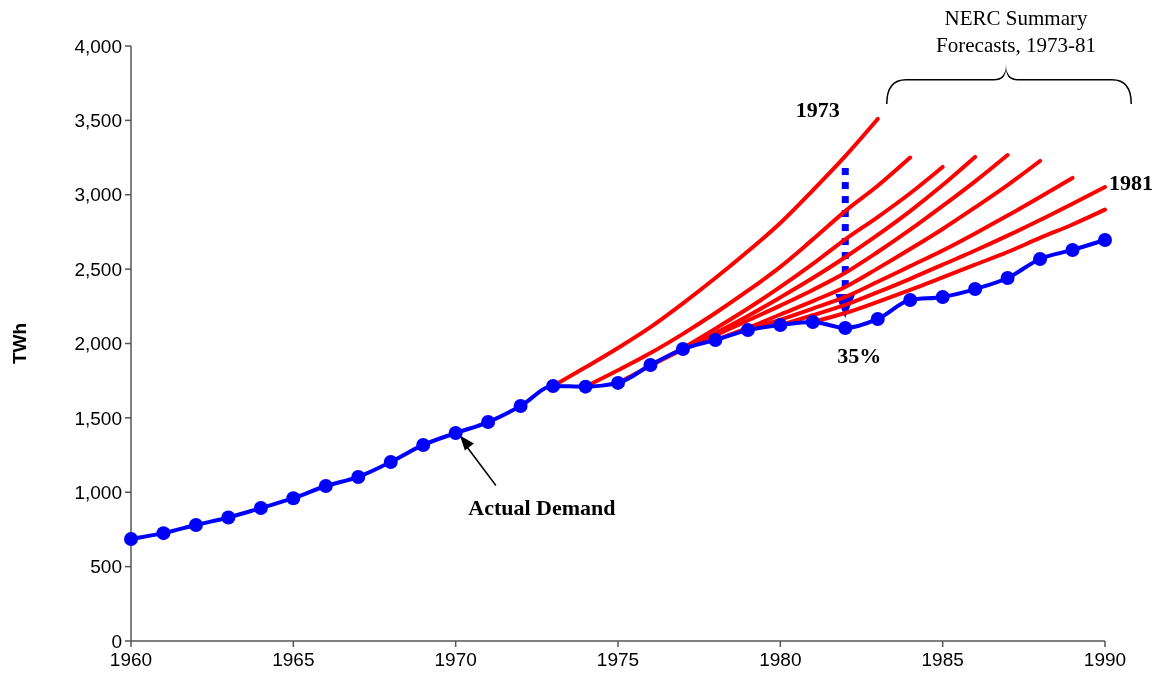  Describe the element at coordinates (817, 109) in the screenshot. I see `series-label: 1973` at that location.